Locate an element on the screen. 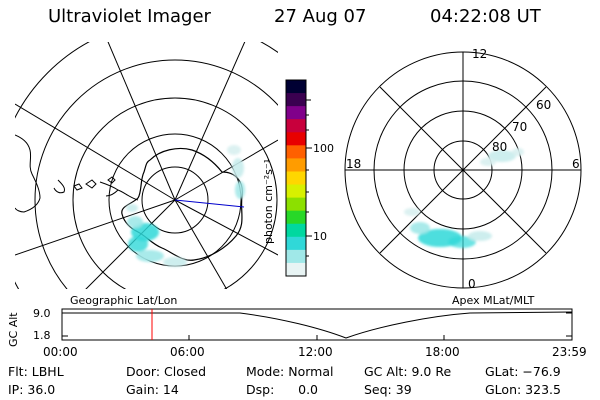  instrument-title: Ultraviolet Imager is located at coordinates (129, 16).